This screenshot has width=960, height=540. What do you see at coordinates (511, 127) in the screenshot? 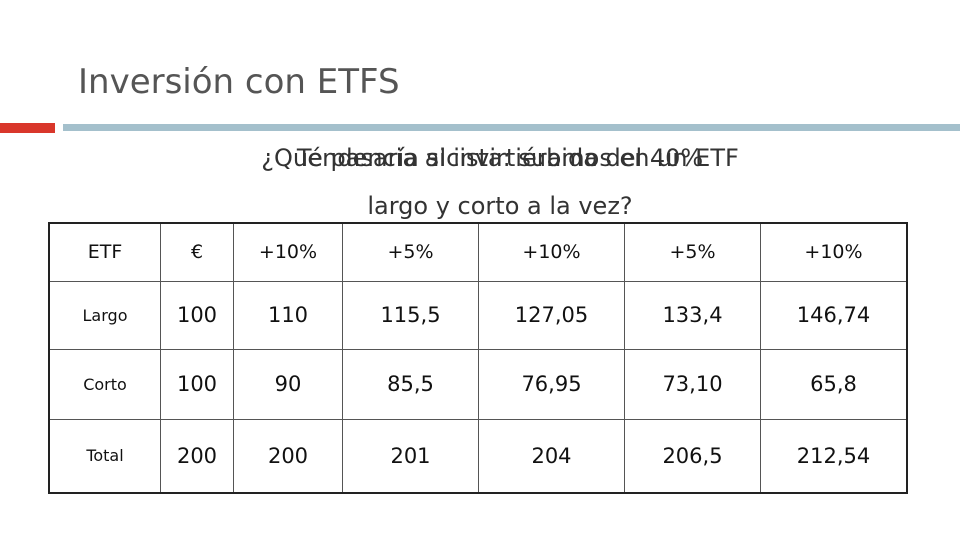
I see `divider-line` at bounding box center [511, 127].